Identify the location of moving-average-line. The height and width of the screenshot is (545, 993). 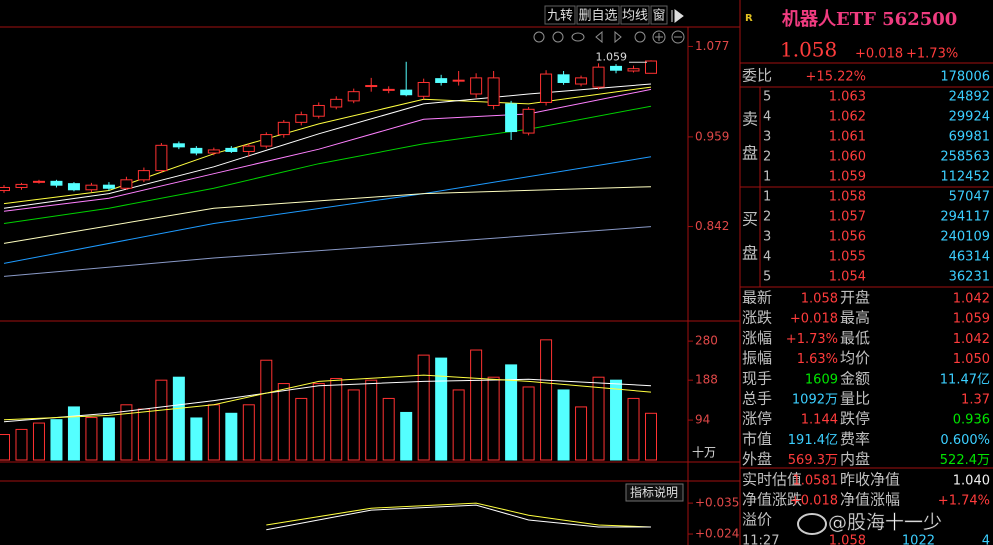
(327, 210).